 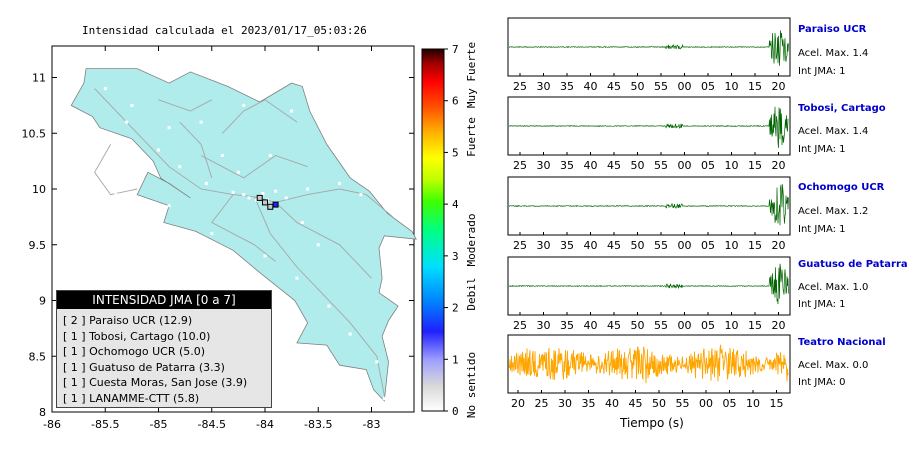 What do you see at coordinates (455, 411) in the screenshot?
I see `colorbar-tick-label: 0` at bounding box center [455, 411].